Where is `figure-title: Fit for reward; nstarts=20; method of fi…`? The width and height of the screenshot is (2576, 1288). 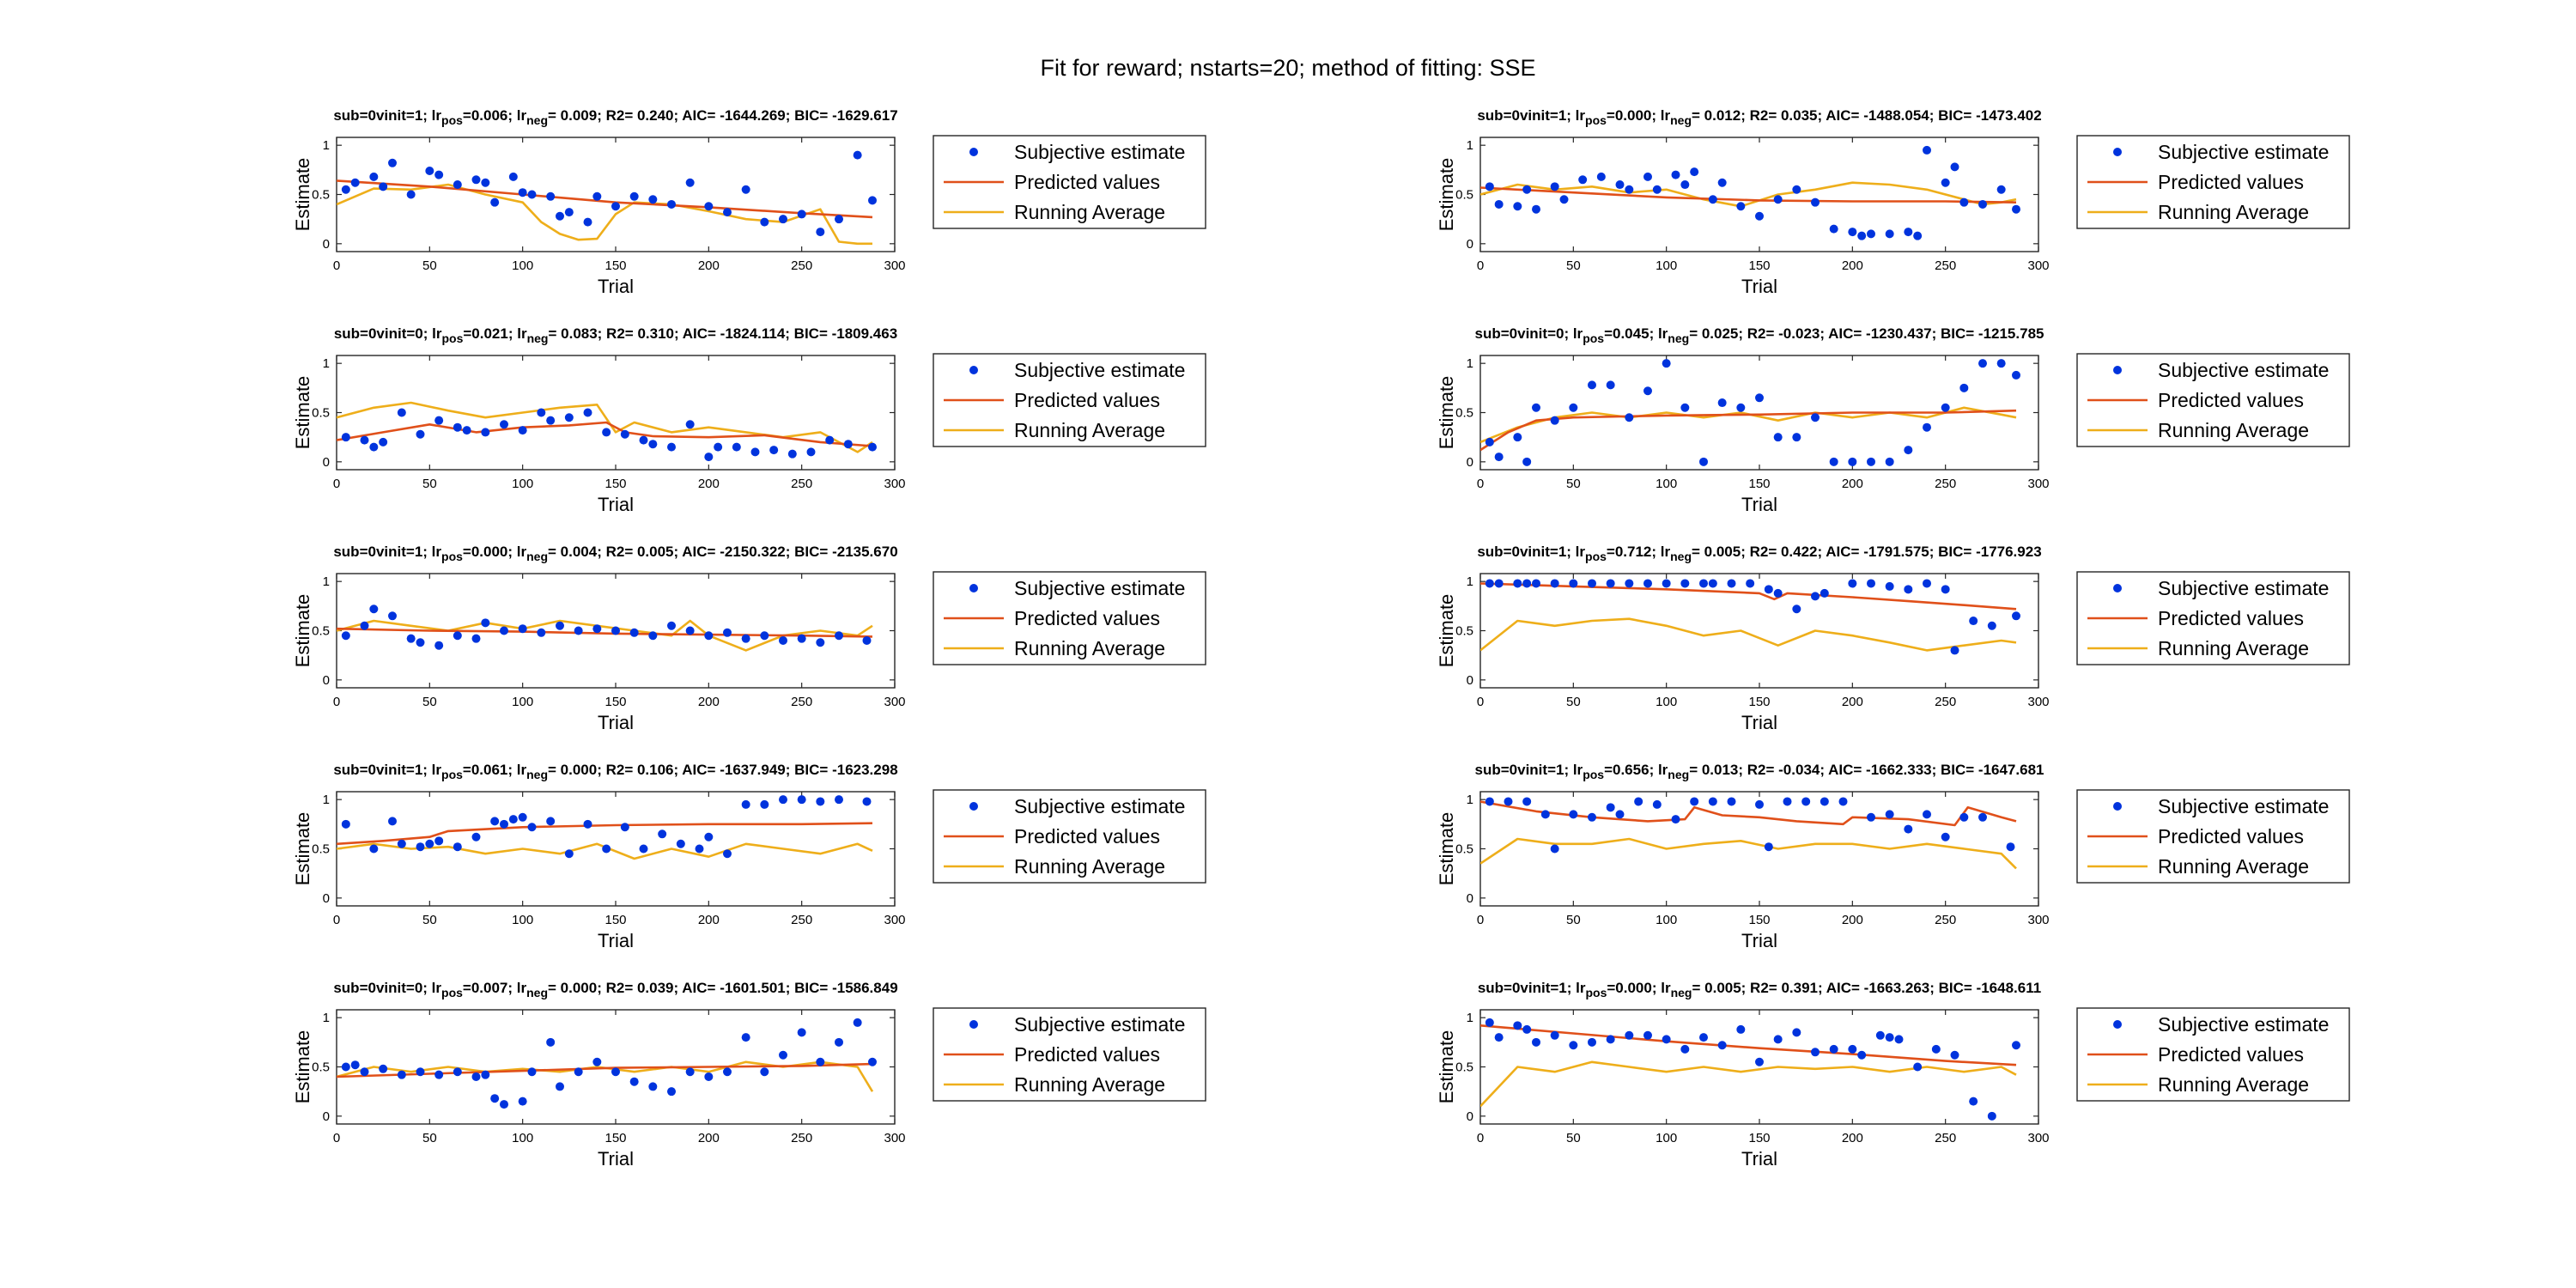
figure-title: Fit for reward; nstarts=20; method of fi… is located at coordinates (1288, 68).